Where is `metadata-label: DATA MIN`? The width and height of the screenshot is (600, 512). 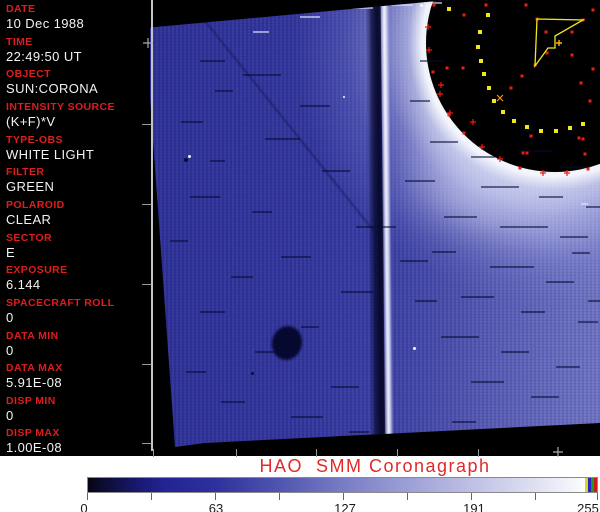
metadata-label: DATA MIN is located at coordinates (32, 335).